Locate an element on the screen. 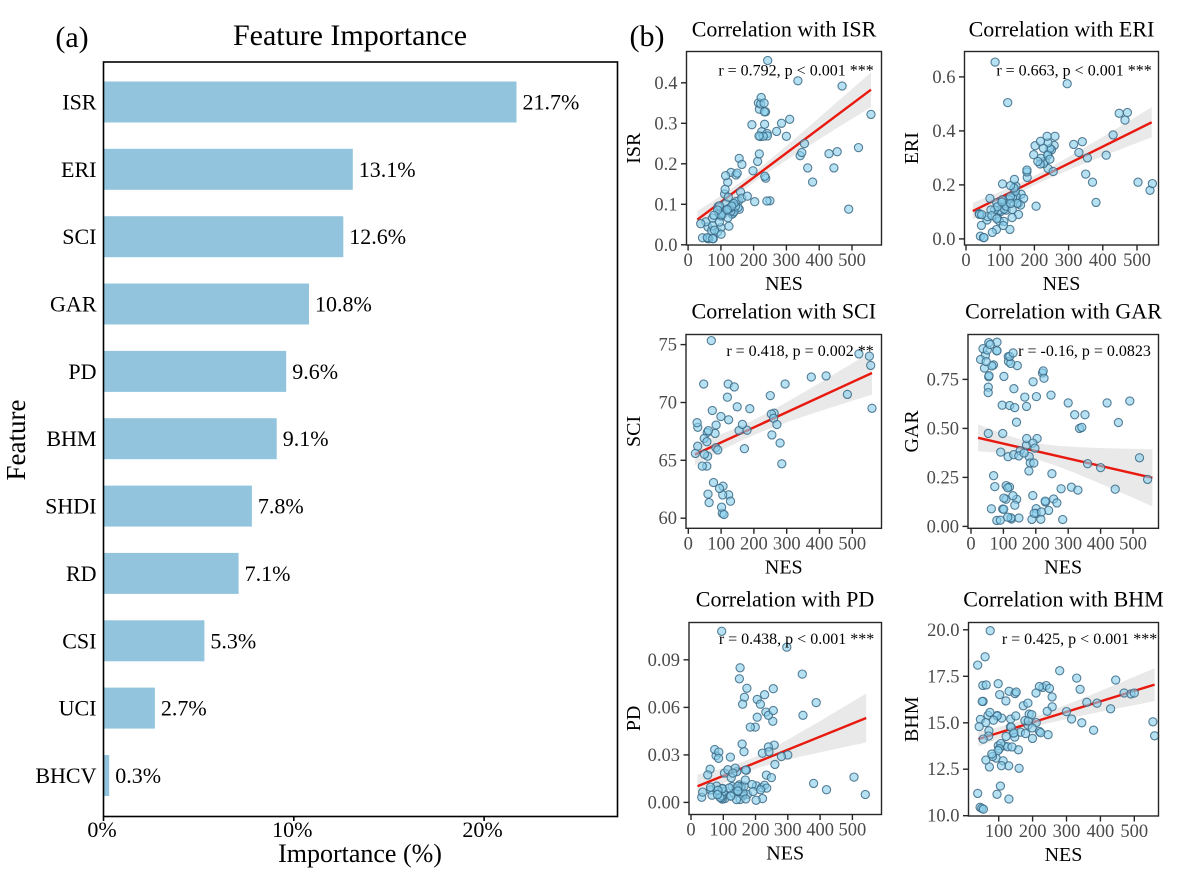 This screenshot has height=883, width=1186. svg-text: 75 is located at coordinates (668, 346).